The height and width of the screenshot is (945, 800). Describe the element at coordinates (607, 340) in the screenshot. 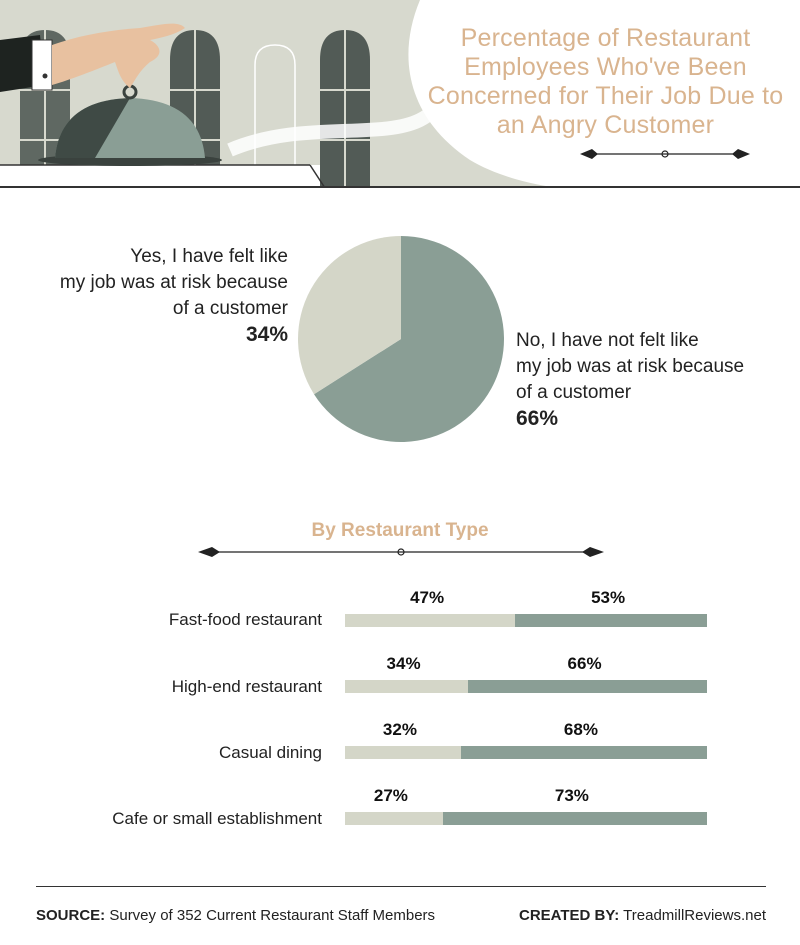

I see `pie-label-no-line1: No, I have not felt like` at that location.